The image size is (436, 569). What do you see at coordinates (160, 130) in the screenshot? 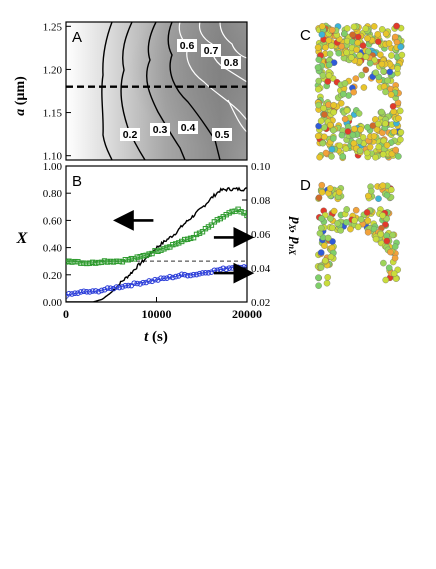
I see `contour-label: 0.3` at bounding box center [160, 130].